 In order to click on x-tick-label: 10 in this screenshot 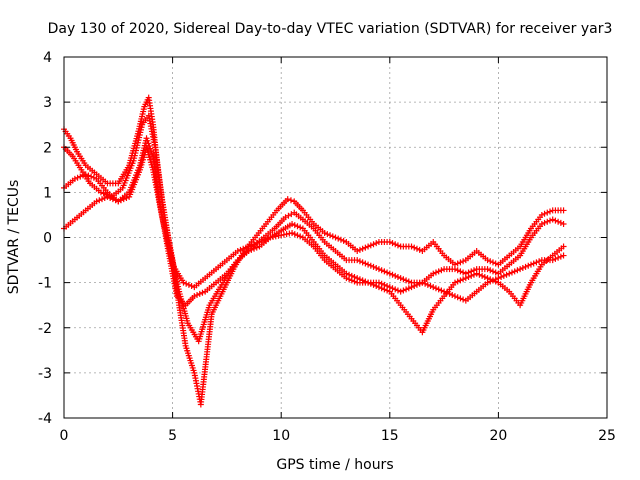, I will do `click(281, 436)`.